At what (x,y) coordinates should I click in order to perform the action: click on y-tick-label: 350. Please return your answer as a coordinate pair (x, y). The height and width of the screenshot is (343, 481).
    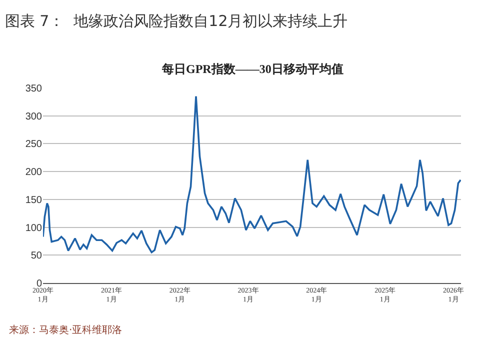
    Looking at the image, I should click on (33, 89).